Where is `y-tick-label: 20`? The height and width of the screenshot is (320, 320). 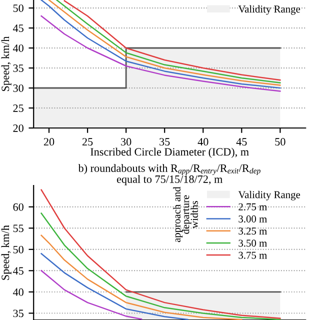
y-tick-label: 20 is located at coordinates (18, 128).